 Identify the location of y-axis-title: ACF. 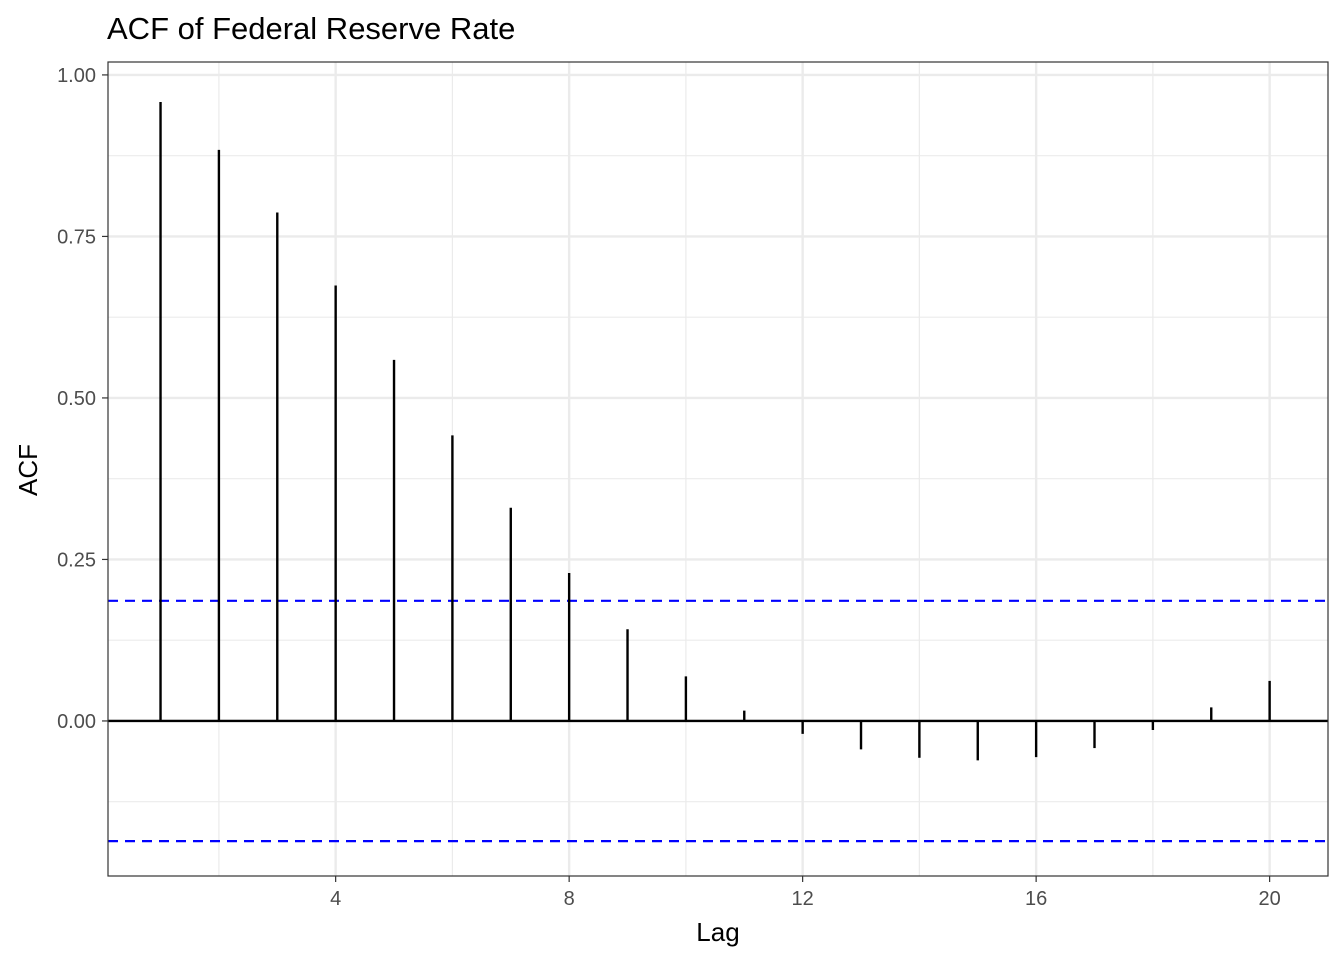
(28, 470).